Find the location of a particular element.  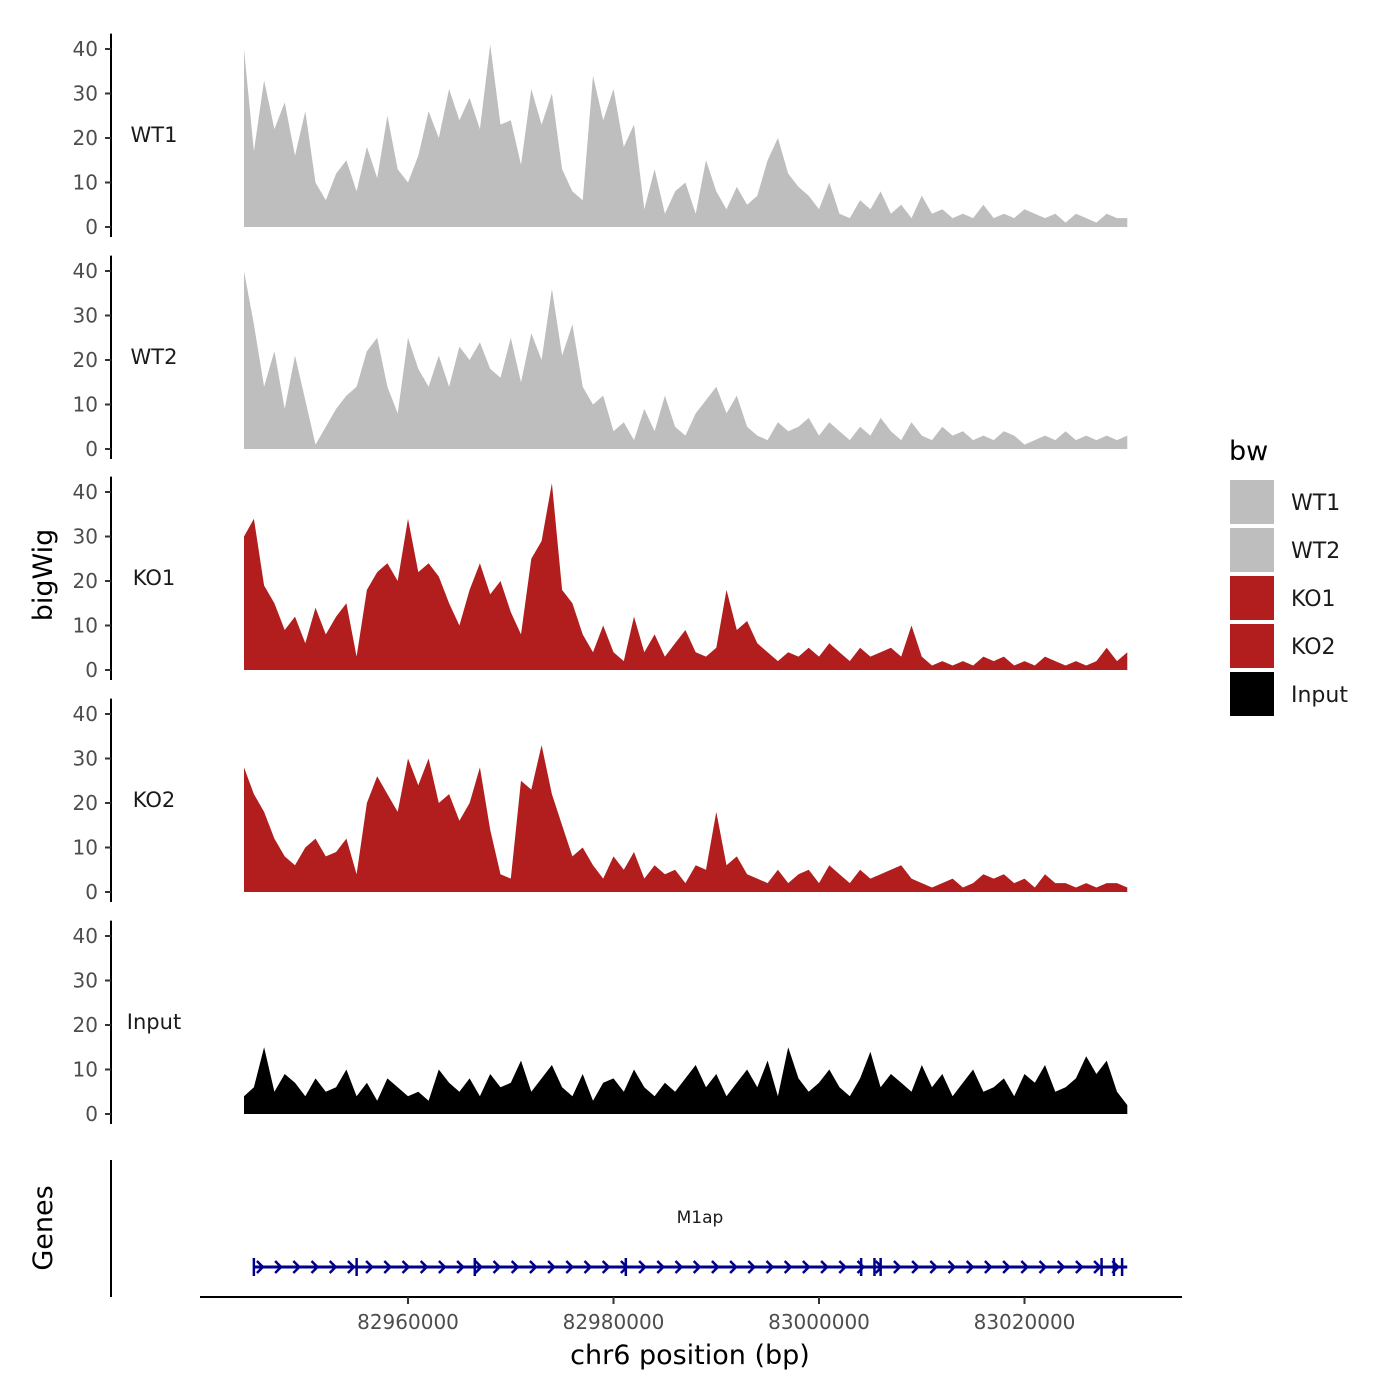

legend-items: WT1 WT2 KO1 KO2 Input is located at coordinates (1289, 598).